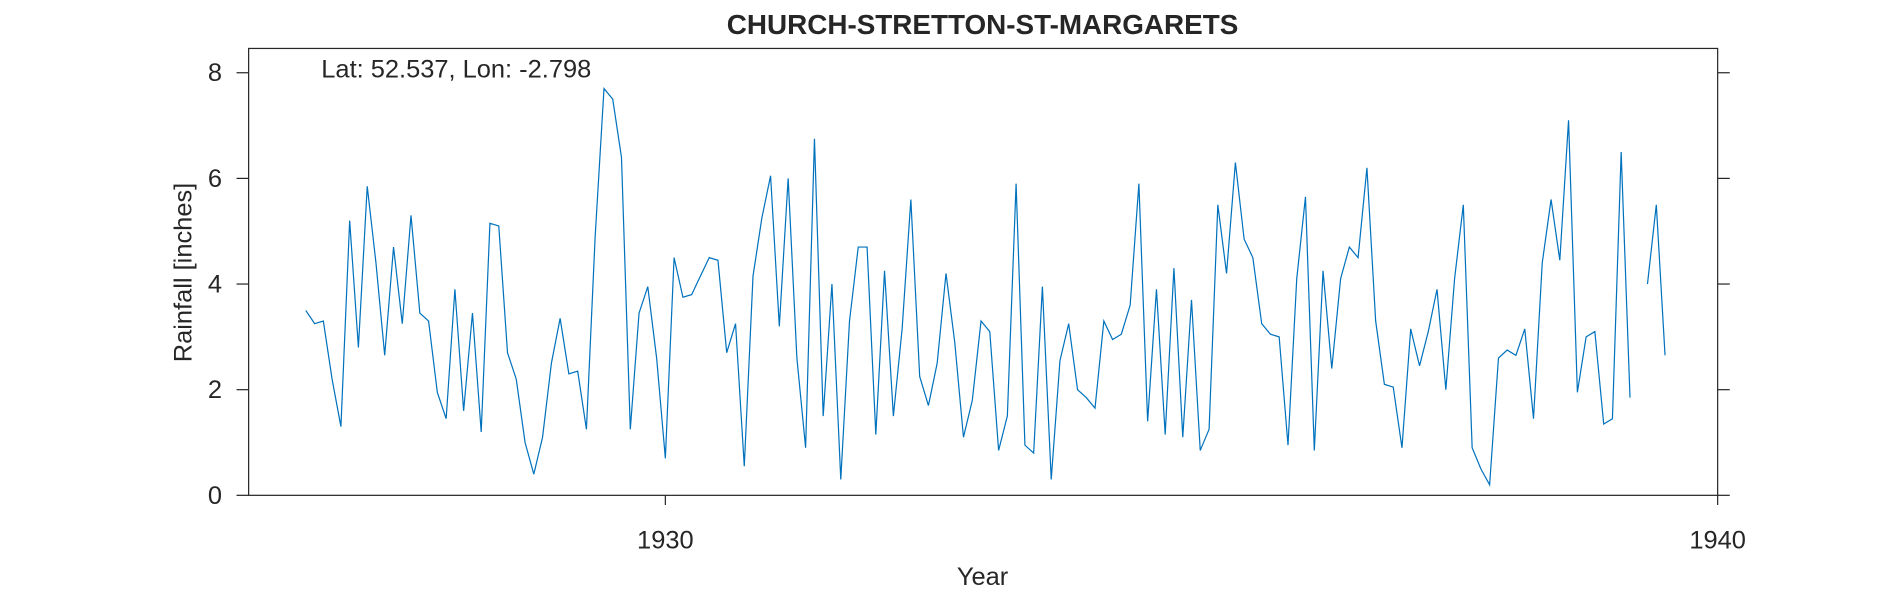 The image size is (1890, 591). Describe the element at coordinates (215, 390) in the screenshot. I see `y-tick-label: 2` at that location.